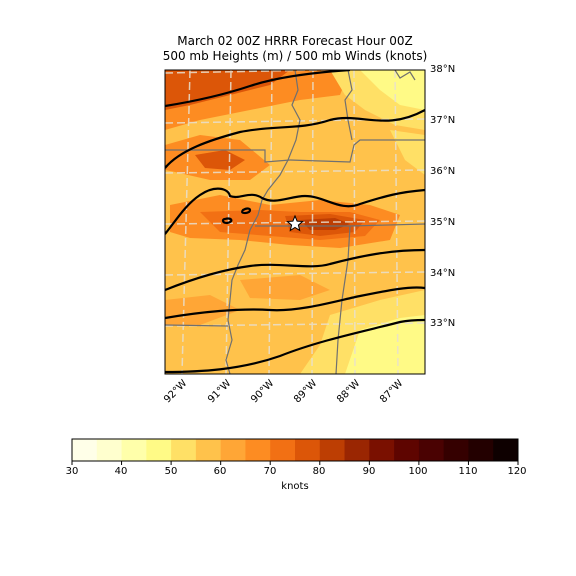 The height and width of the screenshot is (576, 576). What do you see at coordinates (295, 41) in the screenshot?
I see `map-title-line1: March 02 00Z HRRR Forecast Hour 00Z` at bounding box center [295, 41].